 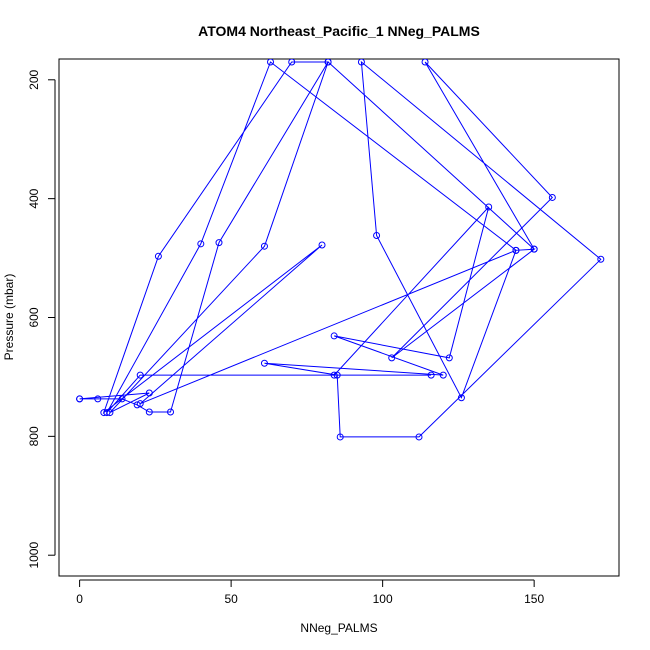 What do you see at coordinates (34, 317) in the screenshot?
I see `y-tick-label: 600` at bounding box center [34, 317].